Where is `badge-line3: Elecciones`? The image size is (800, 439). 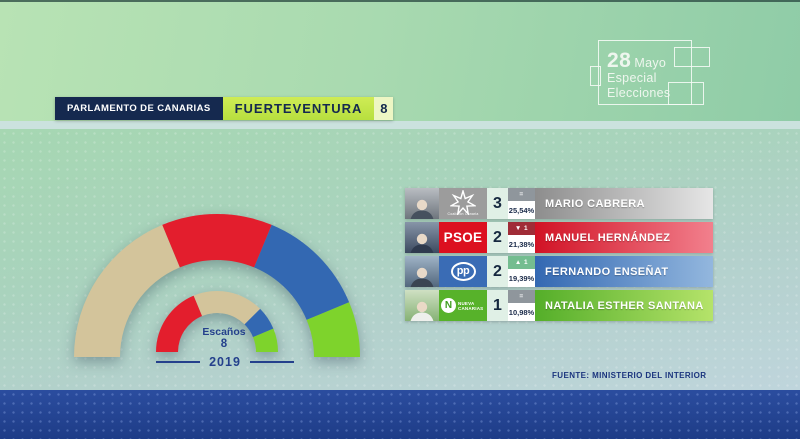
badge-line3: Elecciones is located at coordinates (639, 92).